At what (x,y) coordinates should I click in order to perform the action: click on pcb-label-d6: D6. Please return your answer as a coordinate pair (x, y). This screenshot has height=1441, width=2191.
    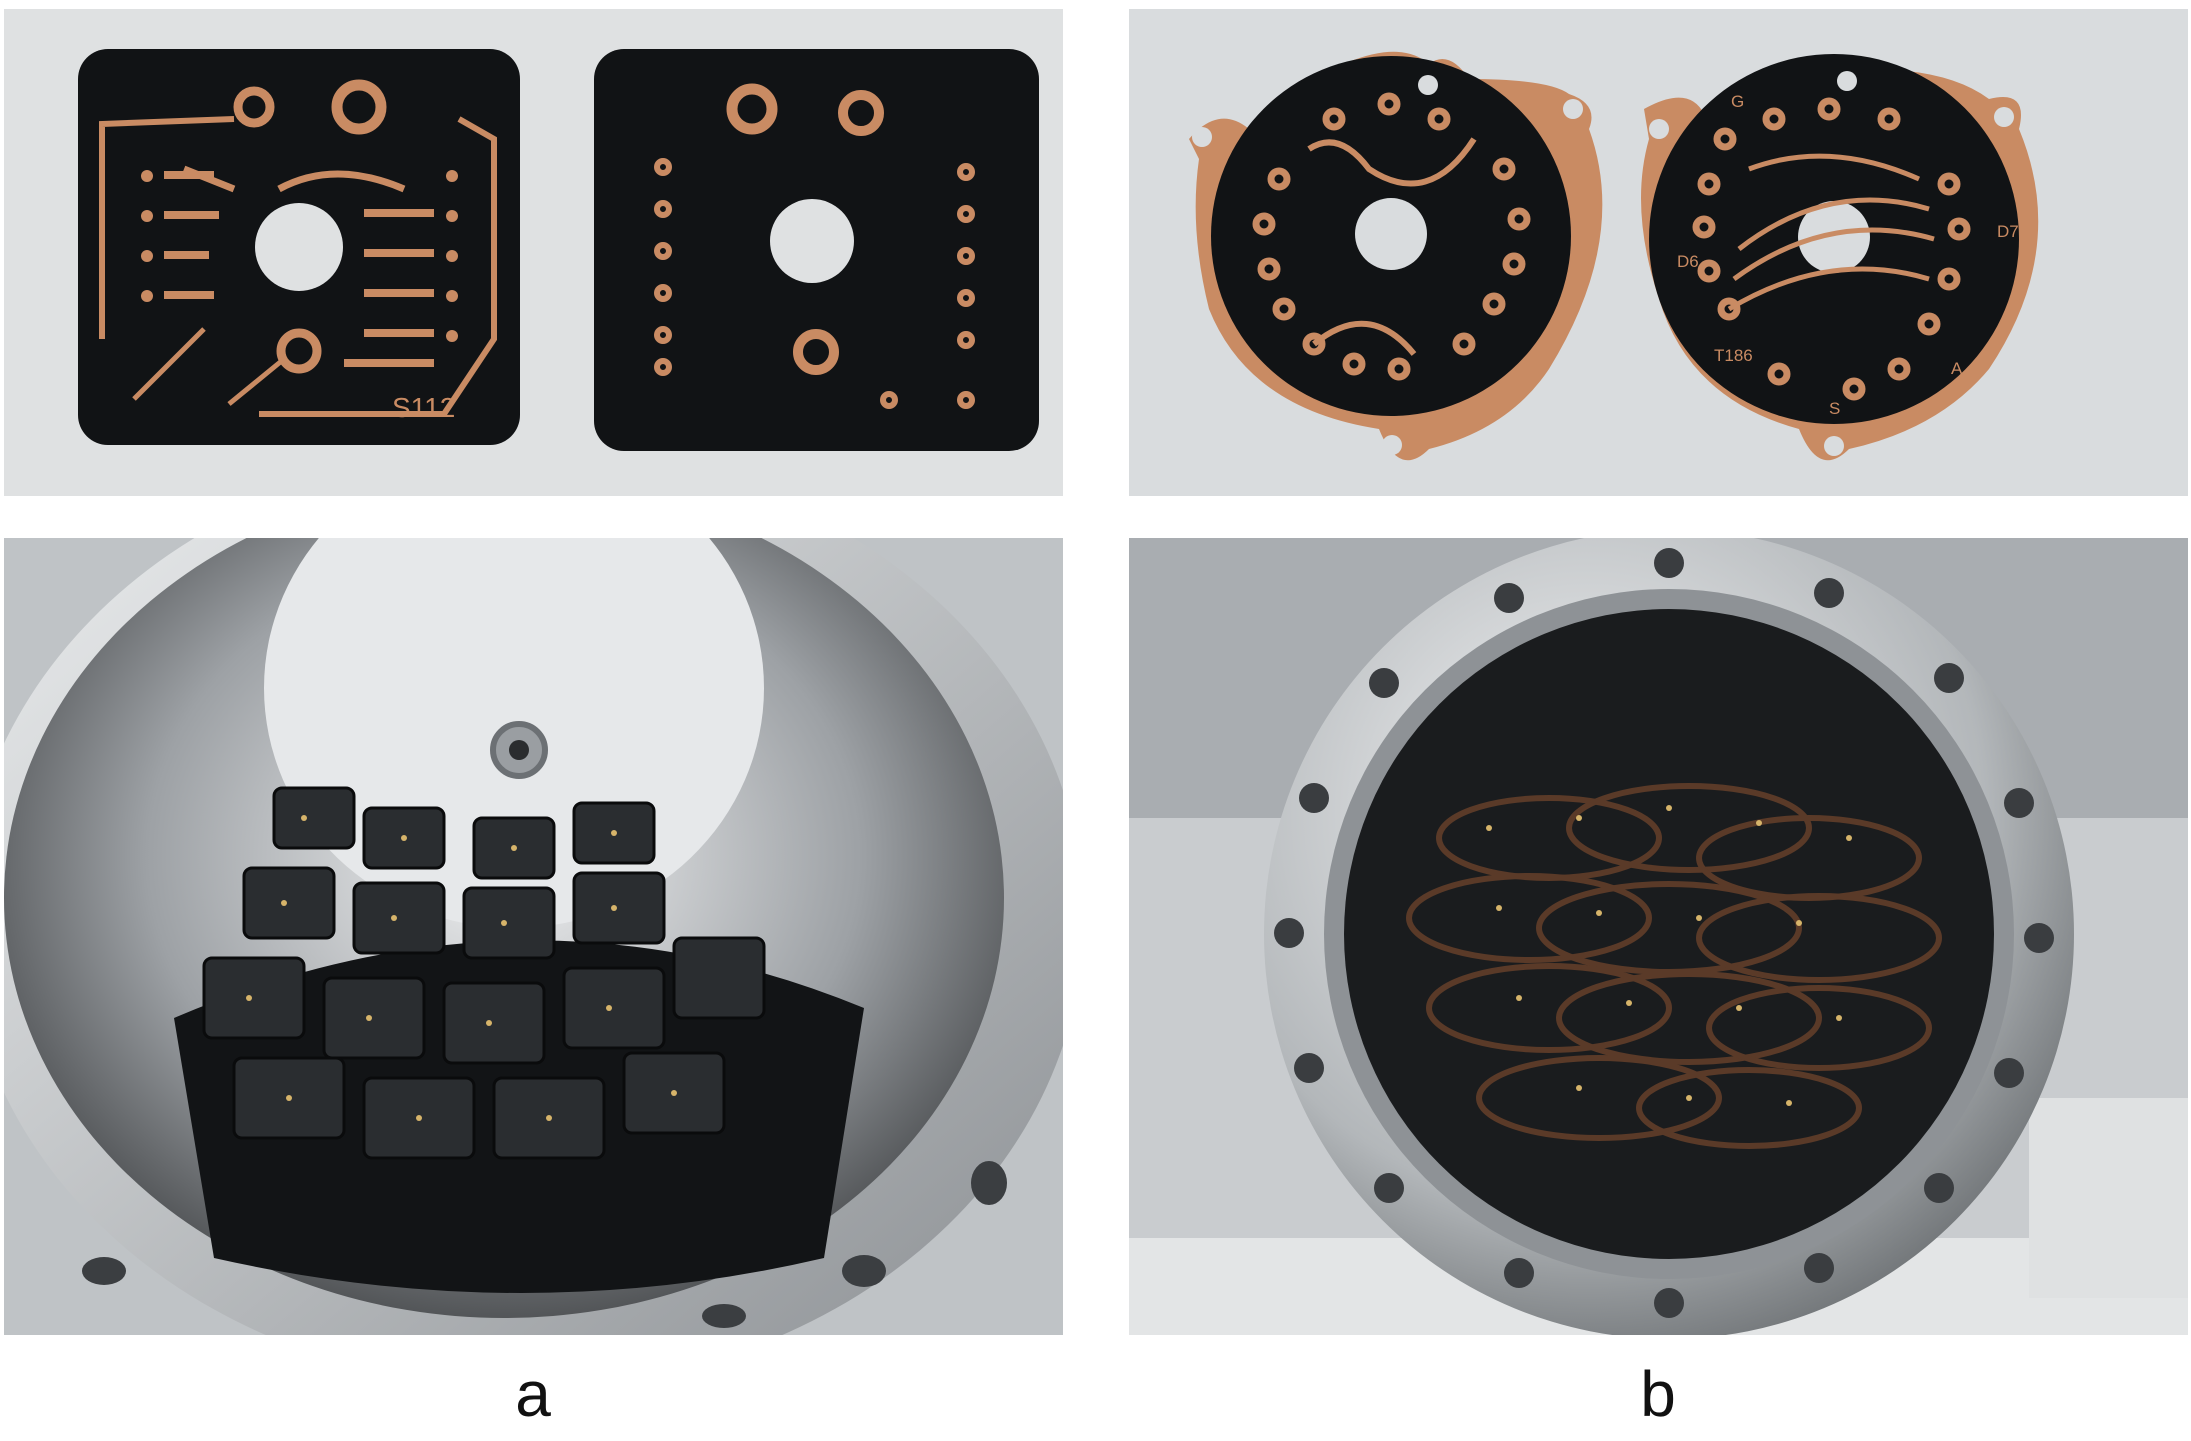
    Looking at the image, I should click on (1688, 261).